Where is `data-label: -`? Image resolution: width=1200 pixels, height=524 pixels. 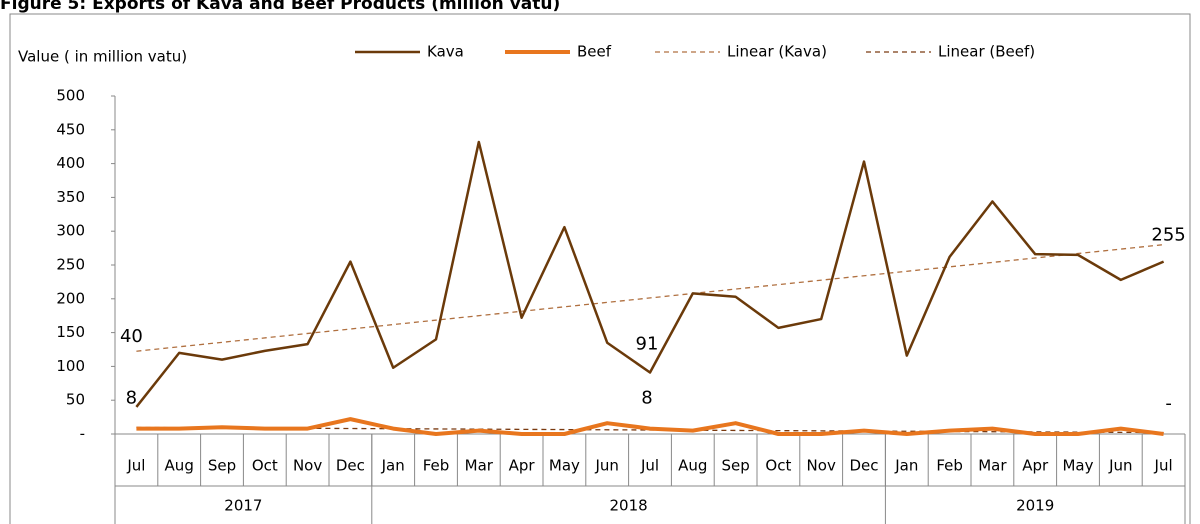 data-label: - is located at coordinates (1168, 403).